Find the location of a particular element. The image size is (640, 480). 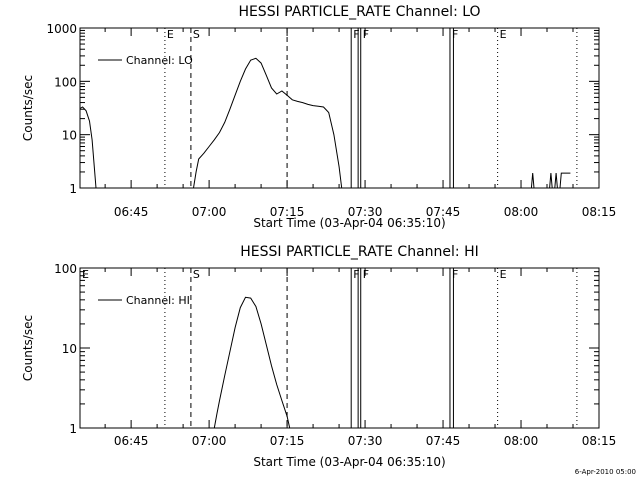

series-line is located at coordinates (252, 362).